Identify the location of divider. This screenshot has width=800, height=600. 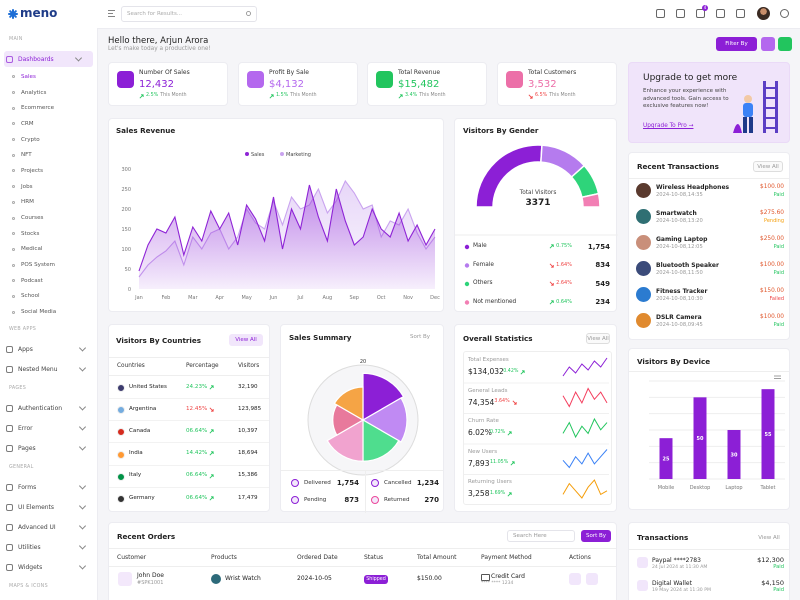
(362, 566).